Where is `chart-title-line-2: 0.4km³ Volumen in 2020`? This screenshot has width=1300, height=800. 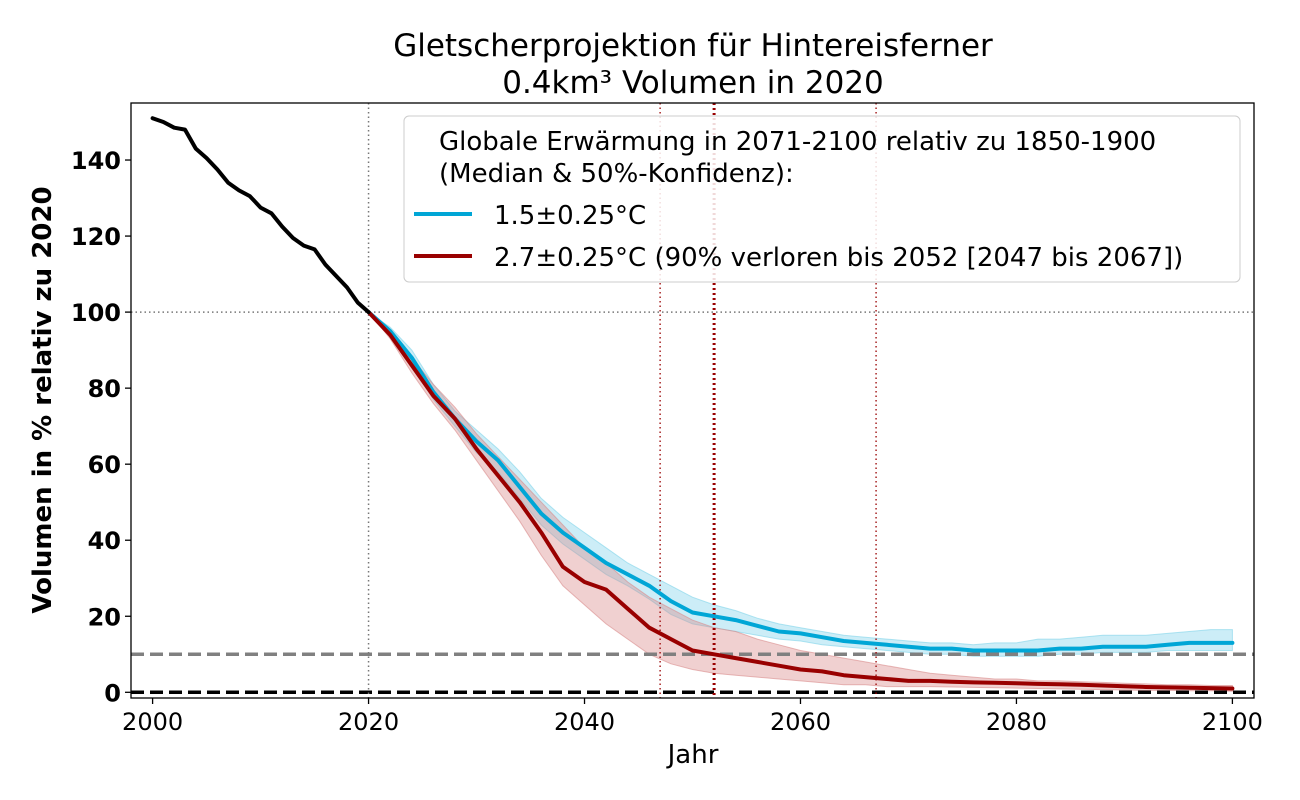
chart-title-line-2: 0.4km³ Volumen in 2020 is located at coordinates (693, 83).